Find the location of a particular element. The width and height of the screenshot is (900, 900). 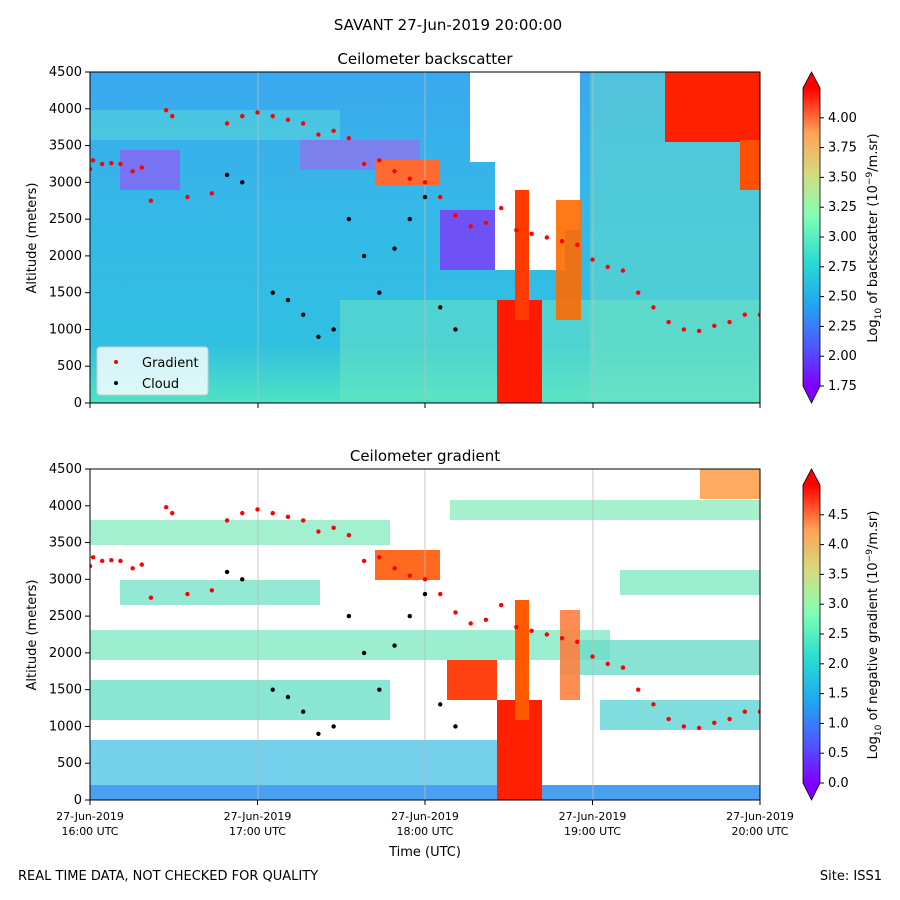

legend-cloud-marker is located at coordinates (116, 383).